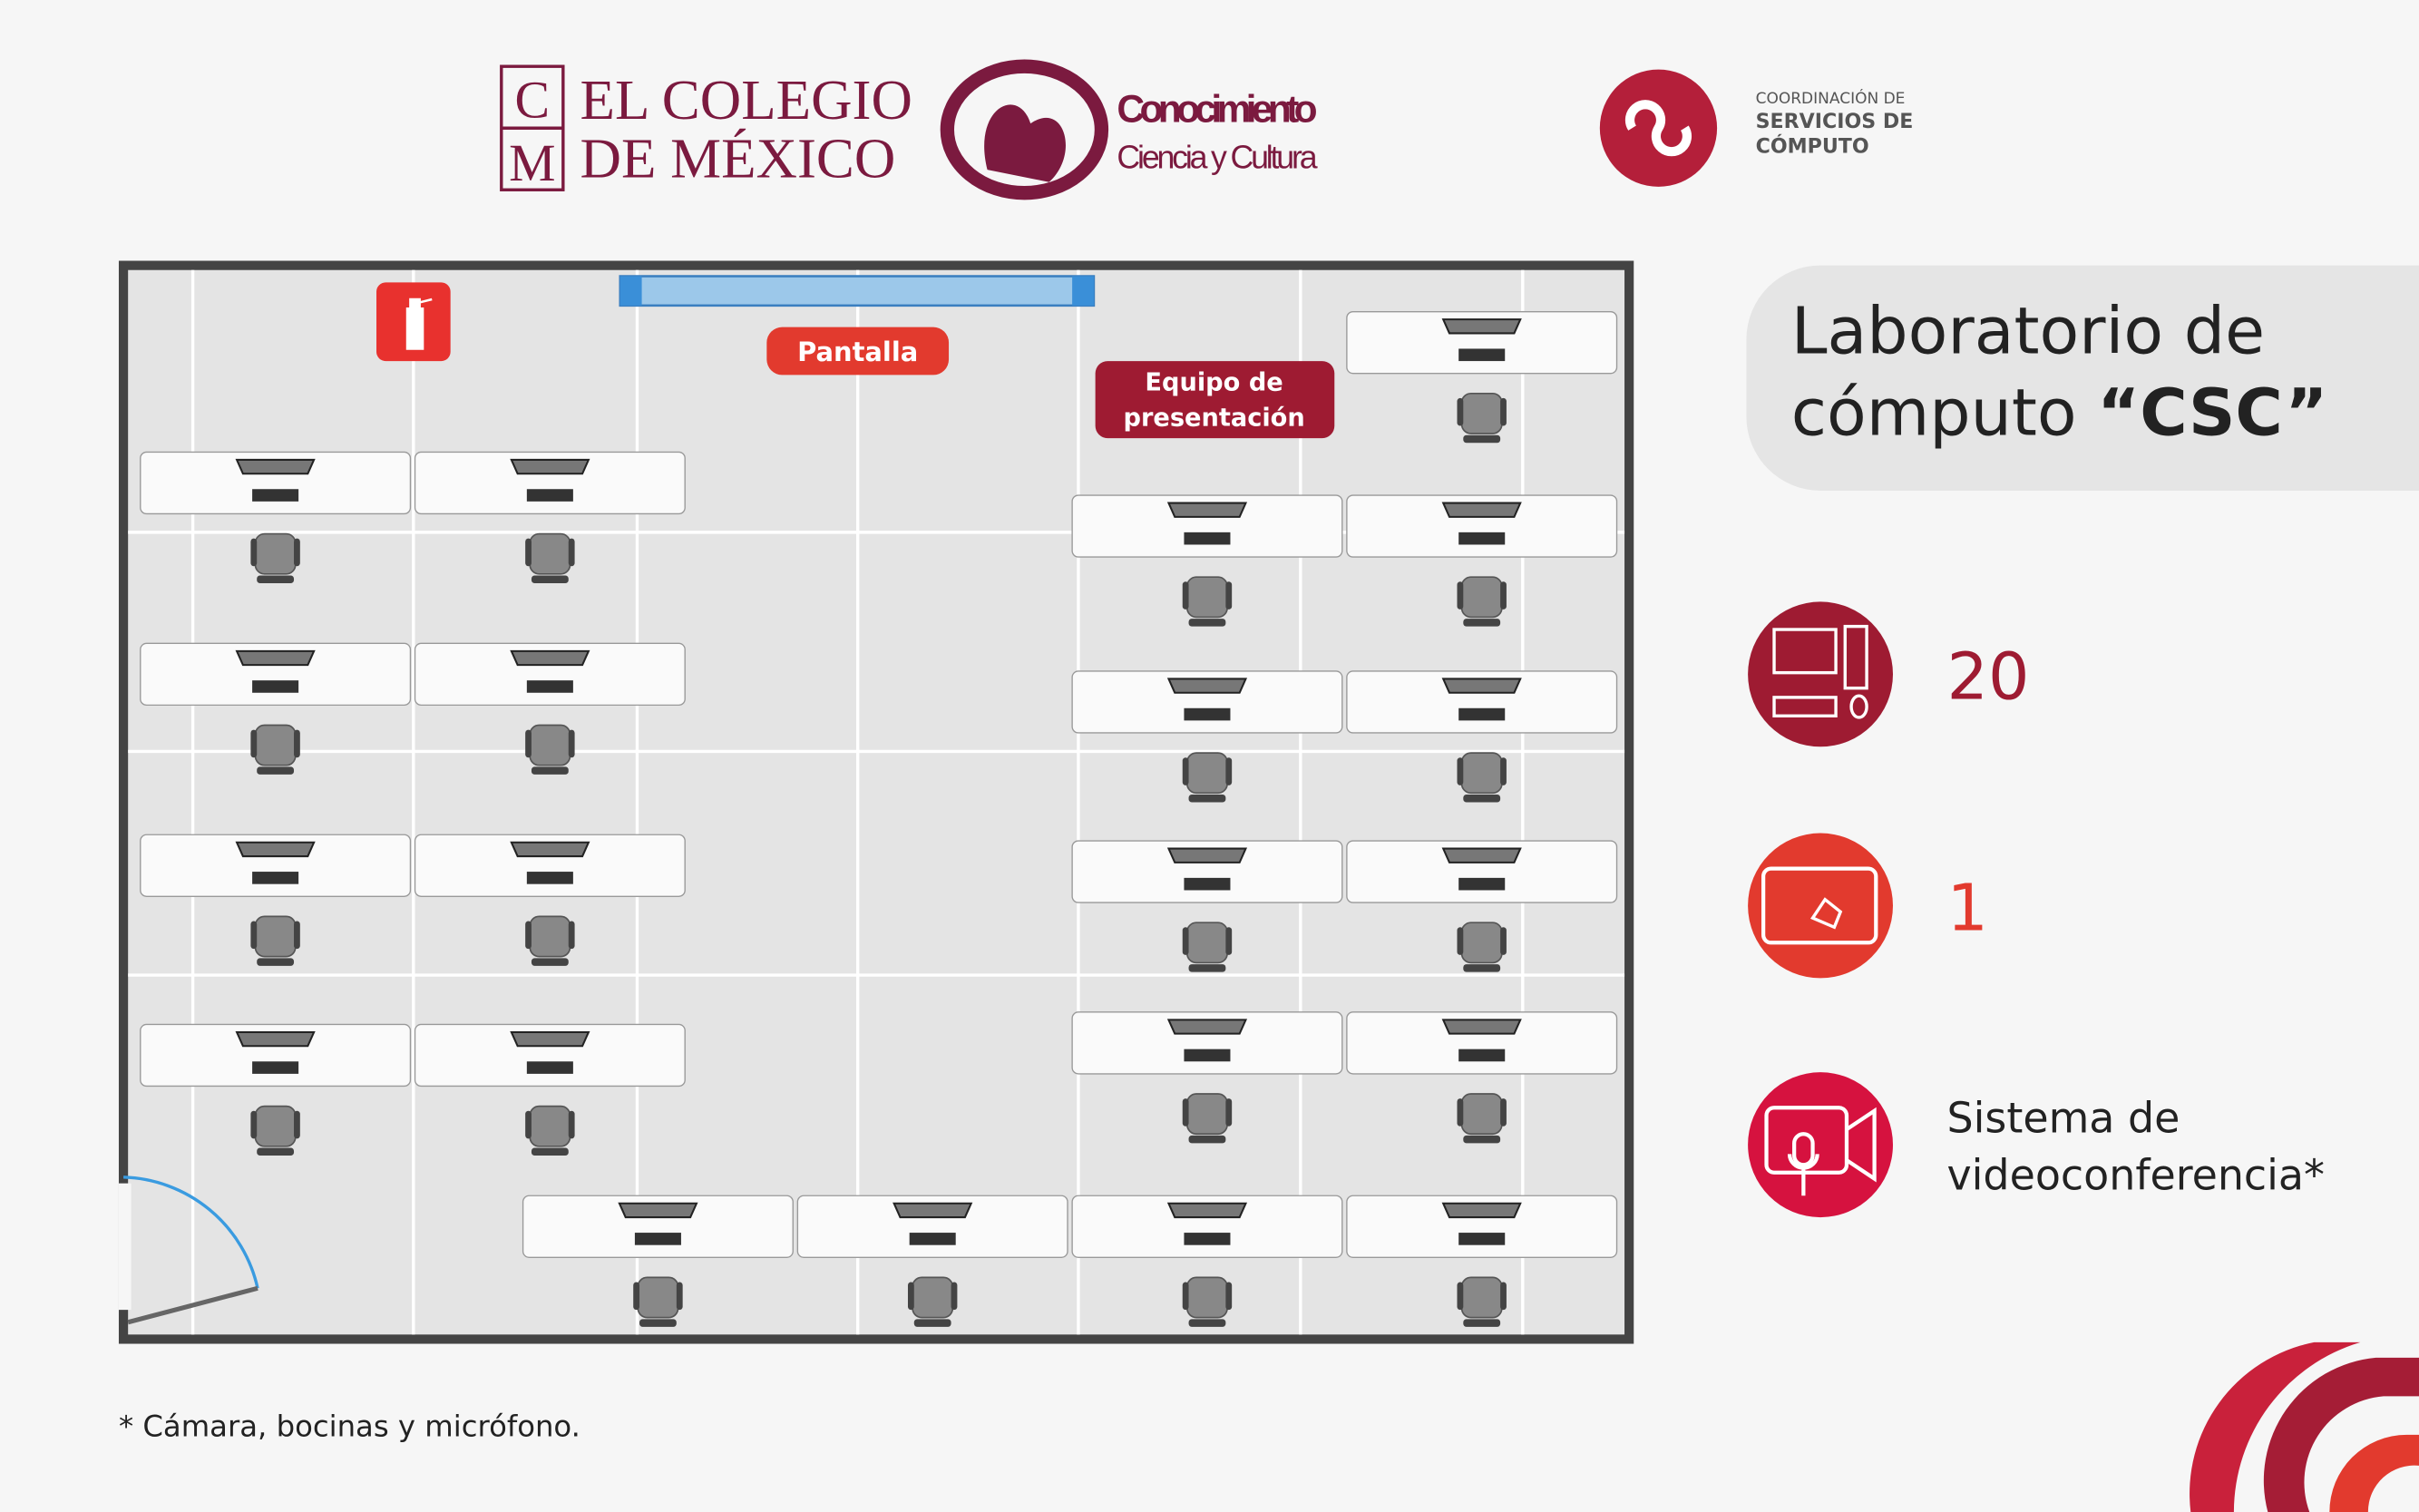 The width and height of the screenshot is (2419, 1512). I want to click on video-glyph, so click(1821, 1151).